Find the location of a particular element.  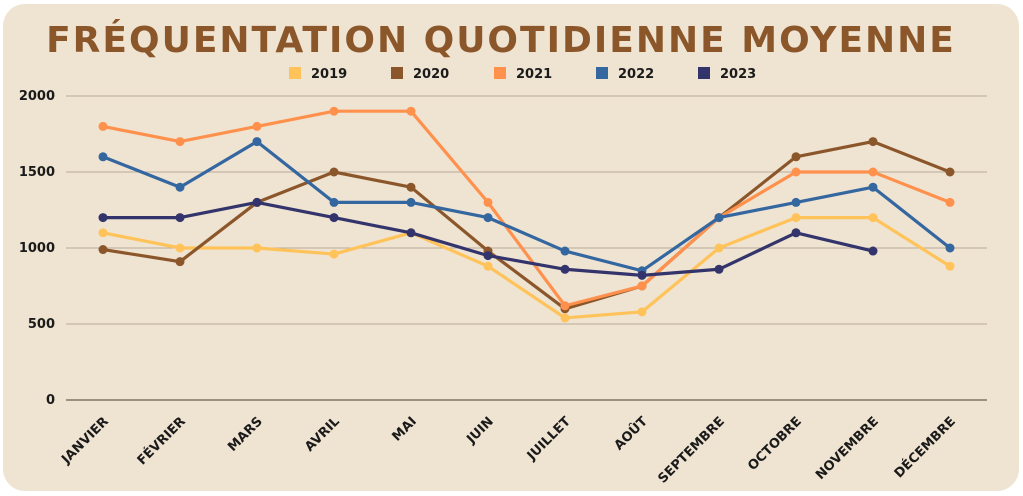

y-tick-label: 2000 is located at coordinates (37, 96).